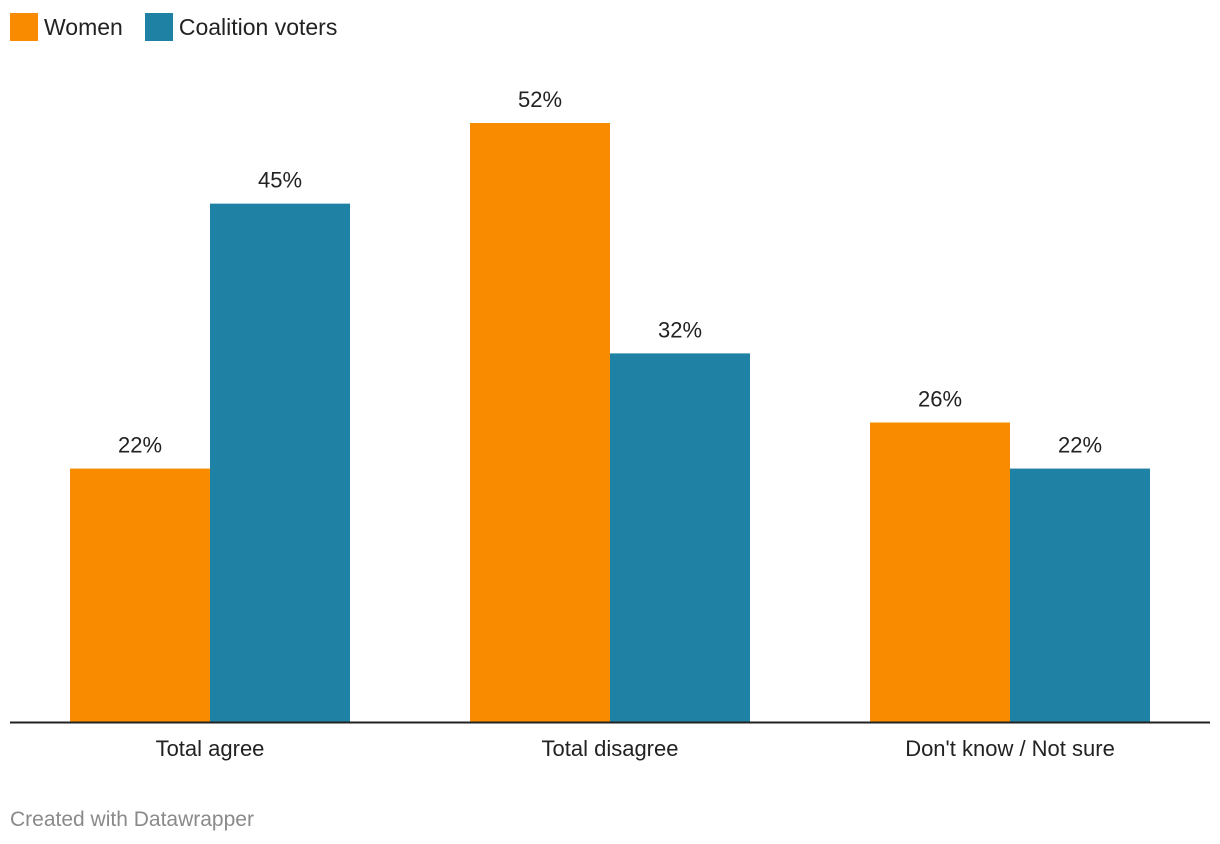  I want to click on legend: Women Coalition voters, so click(184, 27).